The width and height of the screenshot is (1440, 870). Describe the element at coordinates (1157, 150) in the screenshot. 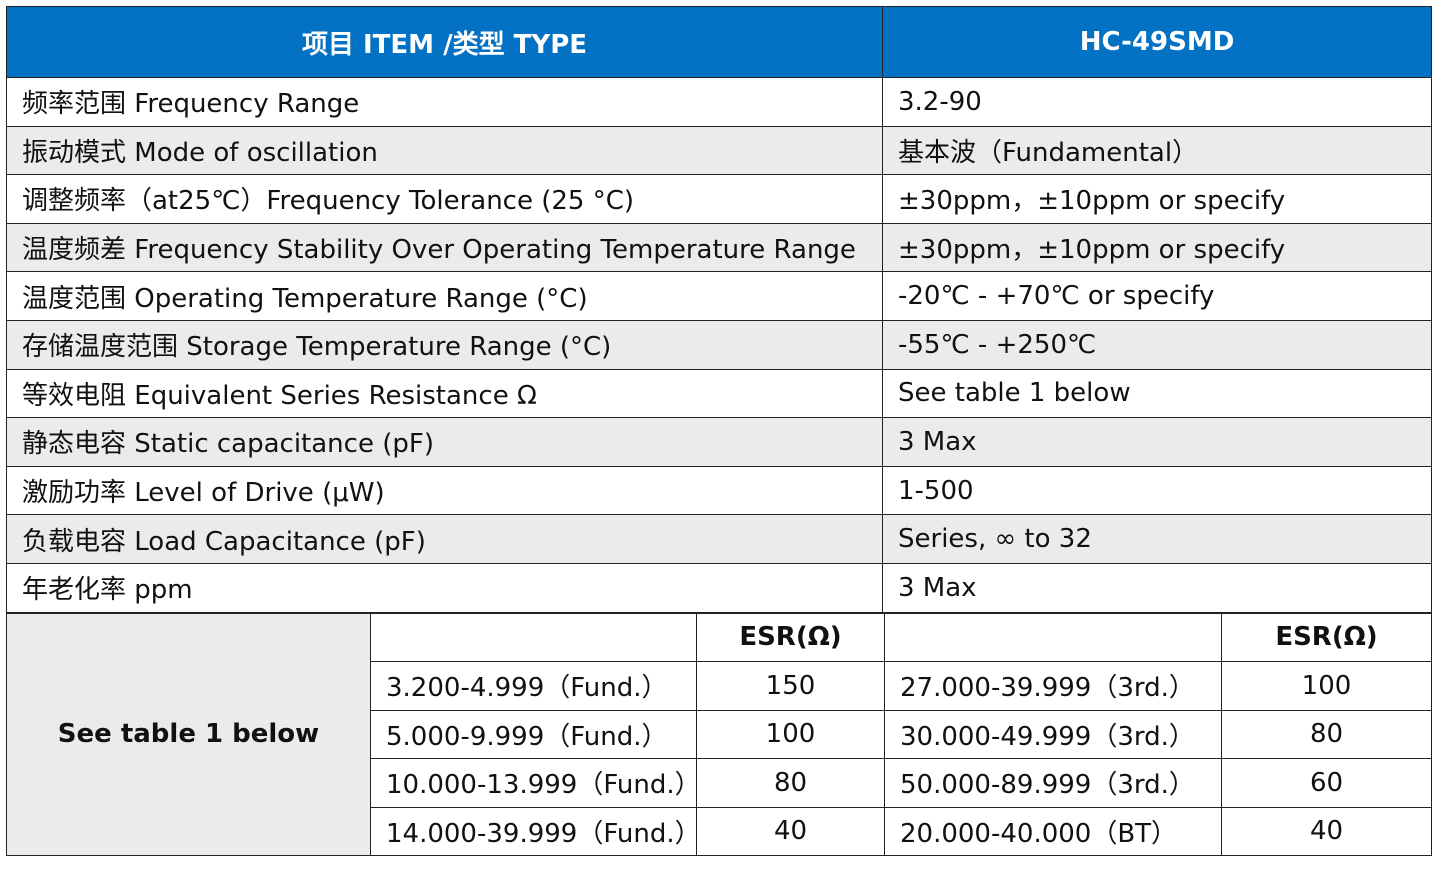

I see `row-value: 基本波（Fundamental）` at that location.